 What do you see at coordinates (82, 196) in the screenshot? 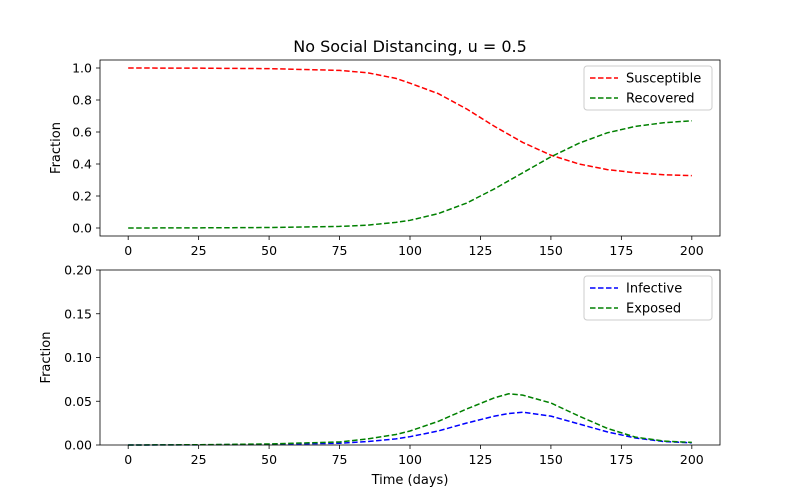
I see `y-tick-label: 0.2` at bounding box center [82, 196].